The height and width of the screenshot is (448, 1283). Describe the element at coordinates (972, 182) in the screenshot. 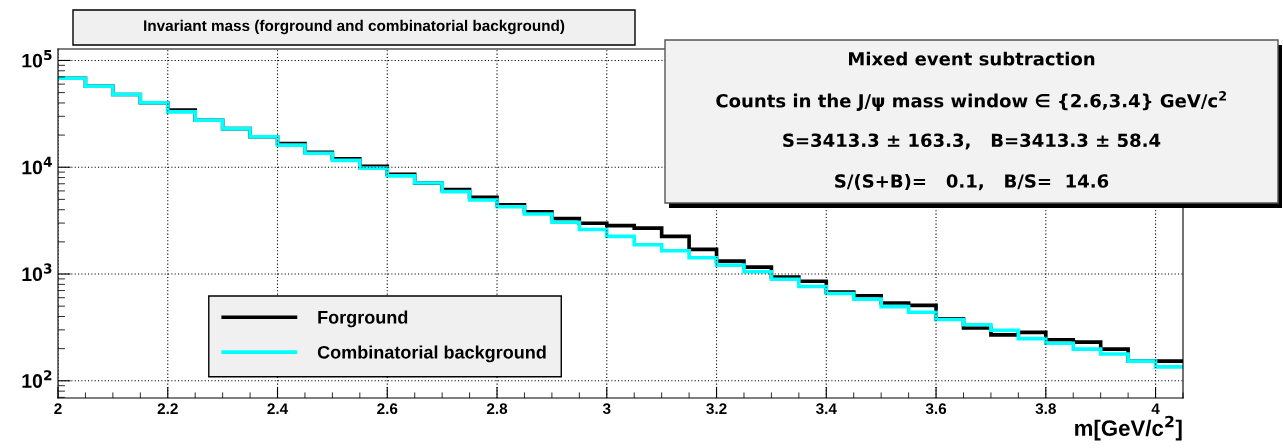

I see `annotation: S/(S+B)= 0.1, B/S= 14.6` at that location.